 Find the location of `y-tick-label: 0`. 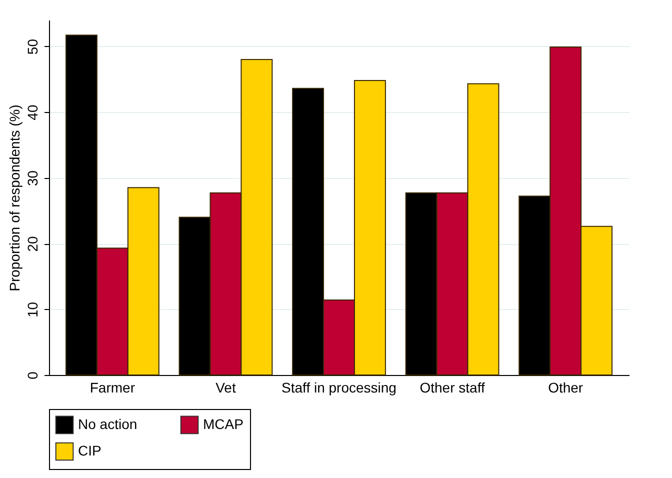

y-tick-label: 0 is located at coordinates (32, 375).